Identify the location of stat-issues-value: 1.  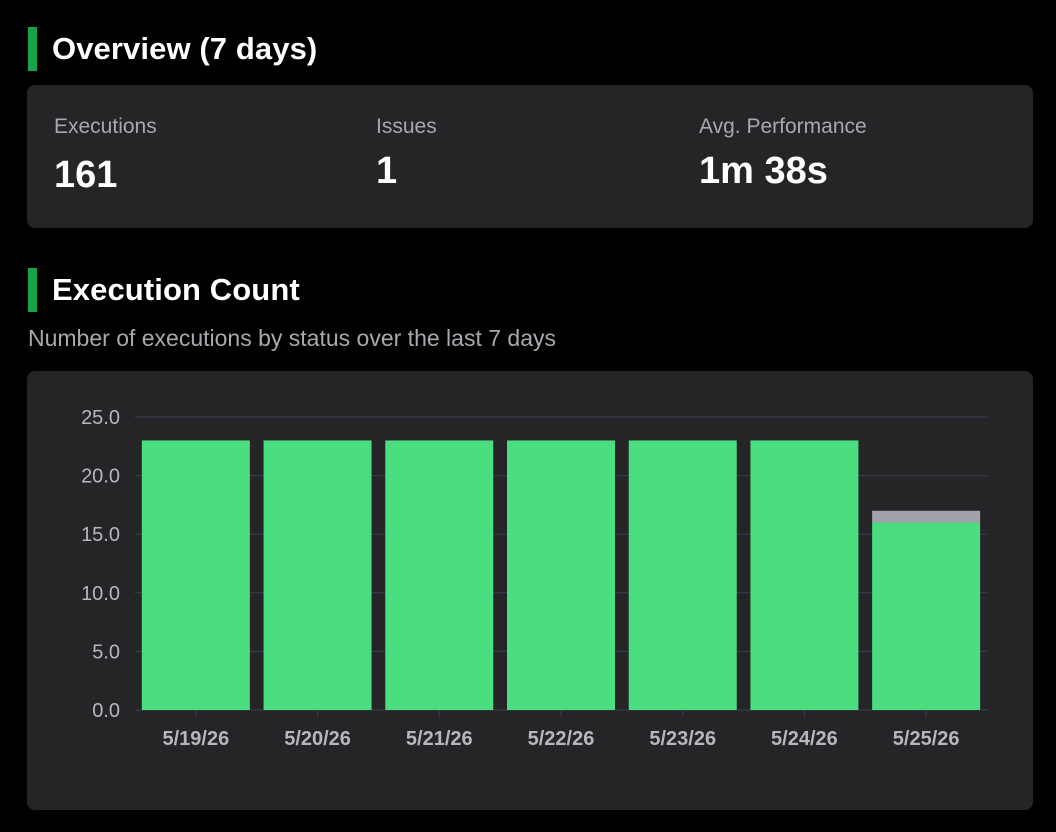
(387, 171).